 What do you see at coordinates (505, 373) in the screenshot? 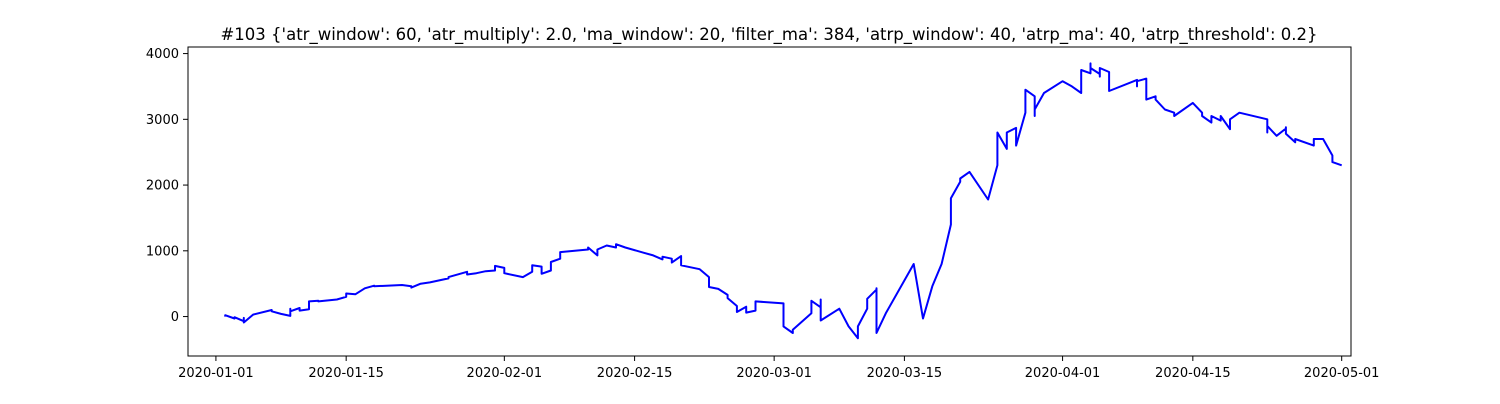
I see `x-tick-label: 2020-02-01` at bounding box center [505, 373].